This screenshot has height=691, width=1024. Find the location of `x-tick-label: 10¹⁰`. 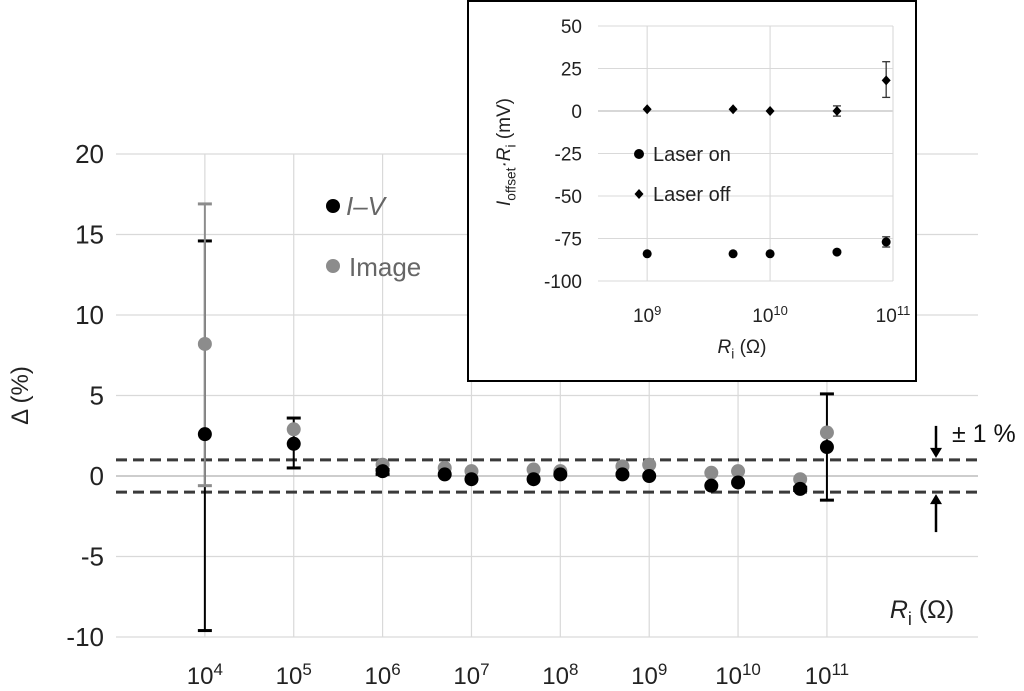

x-tick-label: 10¹⁰ is located at coordinates (738, 675).